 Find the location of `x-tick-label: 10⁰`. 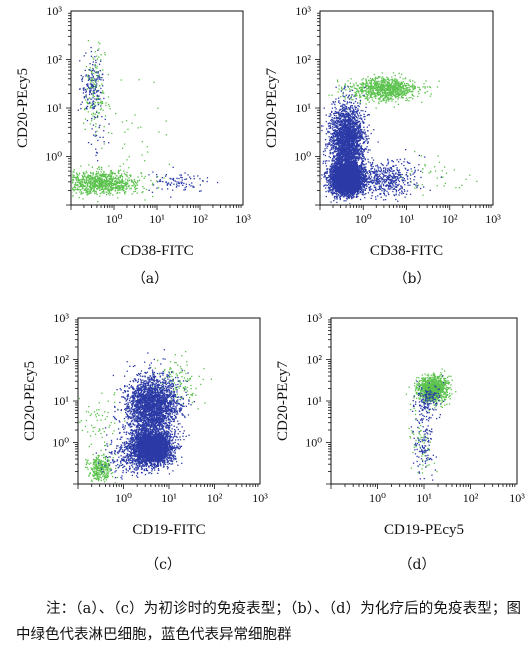

x-tick-label: 10⁰ is located at coordinates (114, 219).